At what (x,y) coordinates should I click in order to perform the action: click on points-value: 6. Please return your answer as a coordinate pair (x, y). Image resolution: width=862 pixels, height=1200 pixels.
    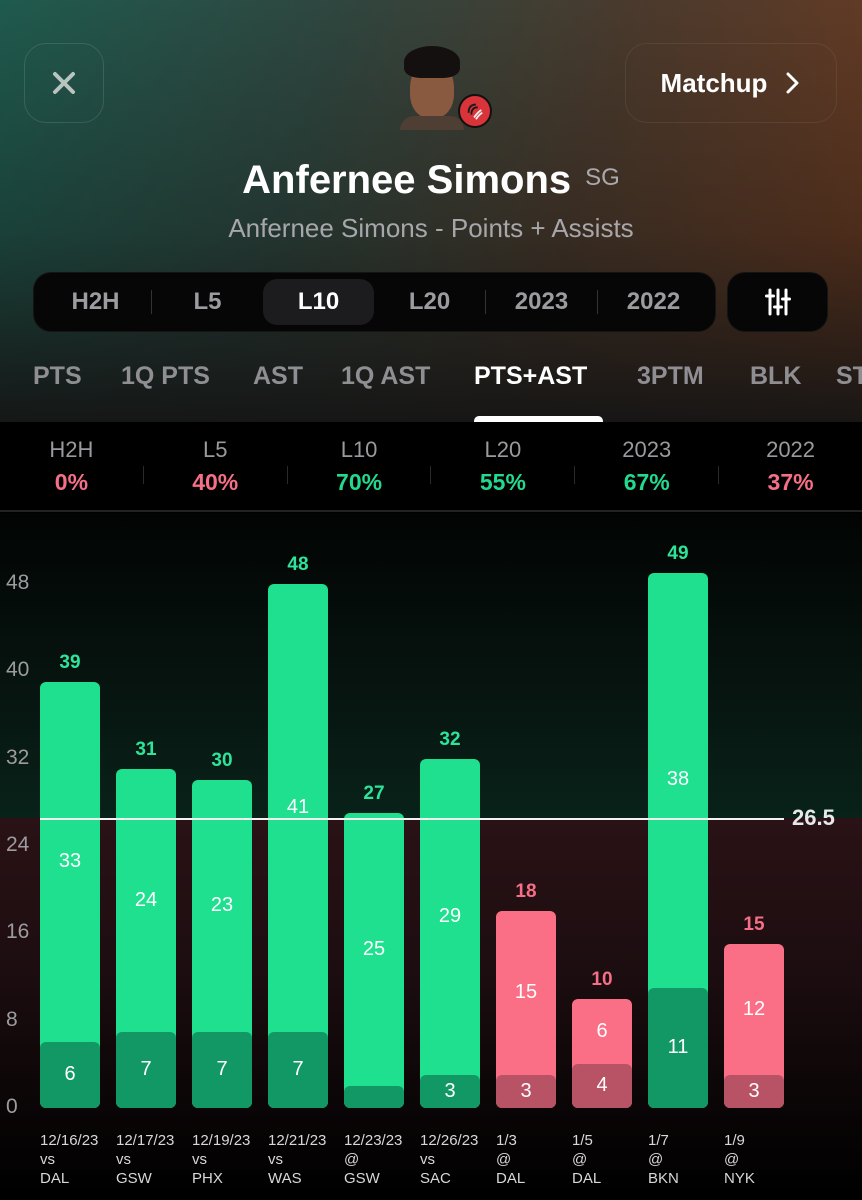
    Looking at the image, I should click on (602, 1030).